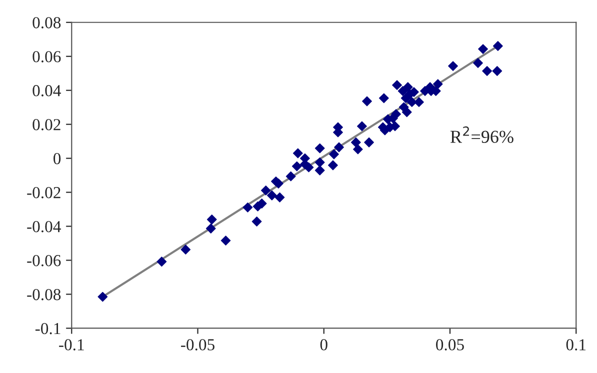  What do you see at coordinates (450, 344) in the screenshot?
I see `x-tick-label: 0.05` at bounding box center [450, 344].